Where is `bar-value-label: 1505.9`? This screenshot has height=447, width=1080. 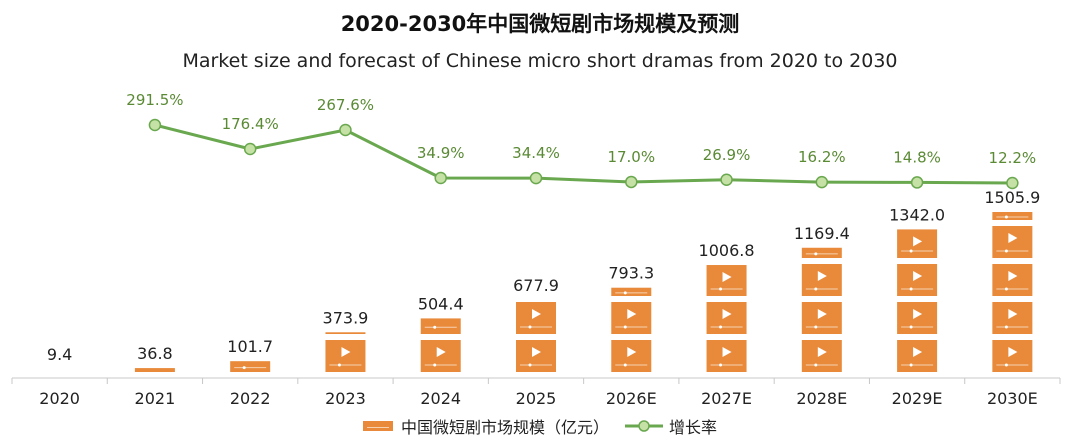
bar-value-label: 1505.9 is located at coordinates (1012, 197).